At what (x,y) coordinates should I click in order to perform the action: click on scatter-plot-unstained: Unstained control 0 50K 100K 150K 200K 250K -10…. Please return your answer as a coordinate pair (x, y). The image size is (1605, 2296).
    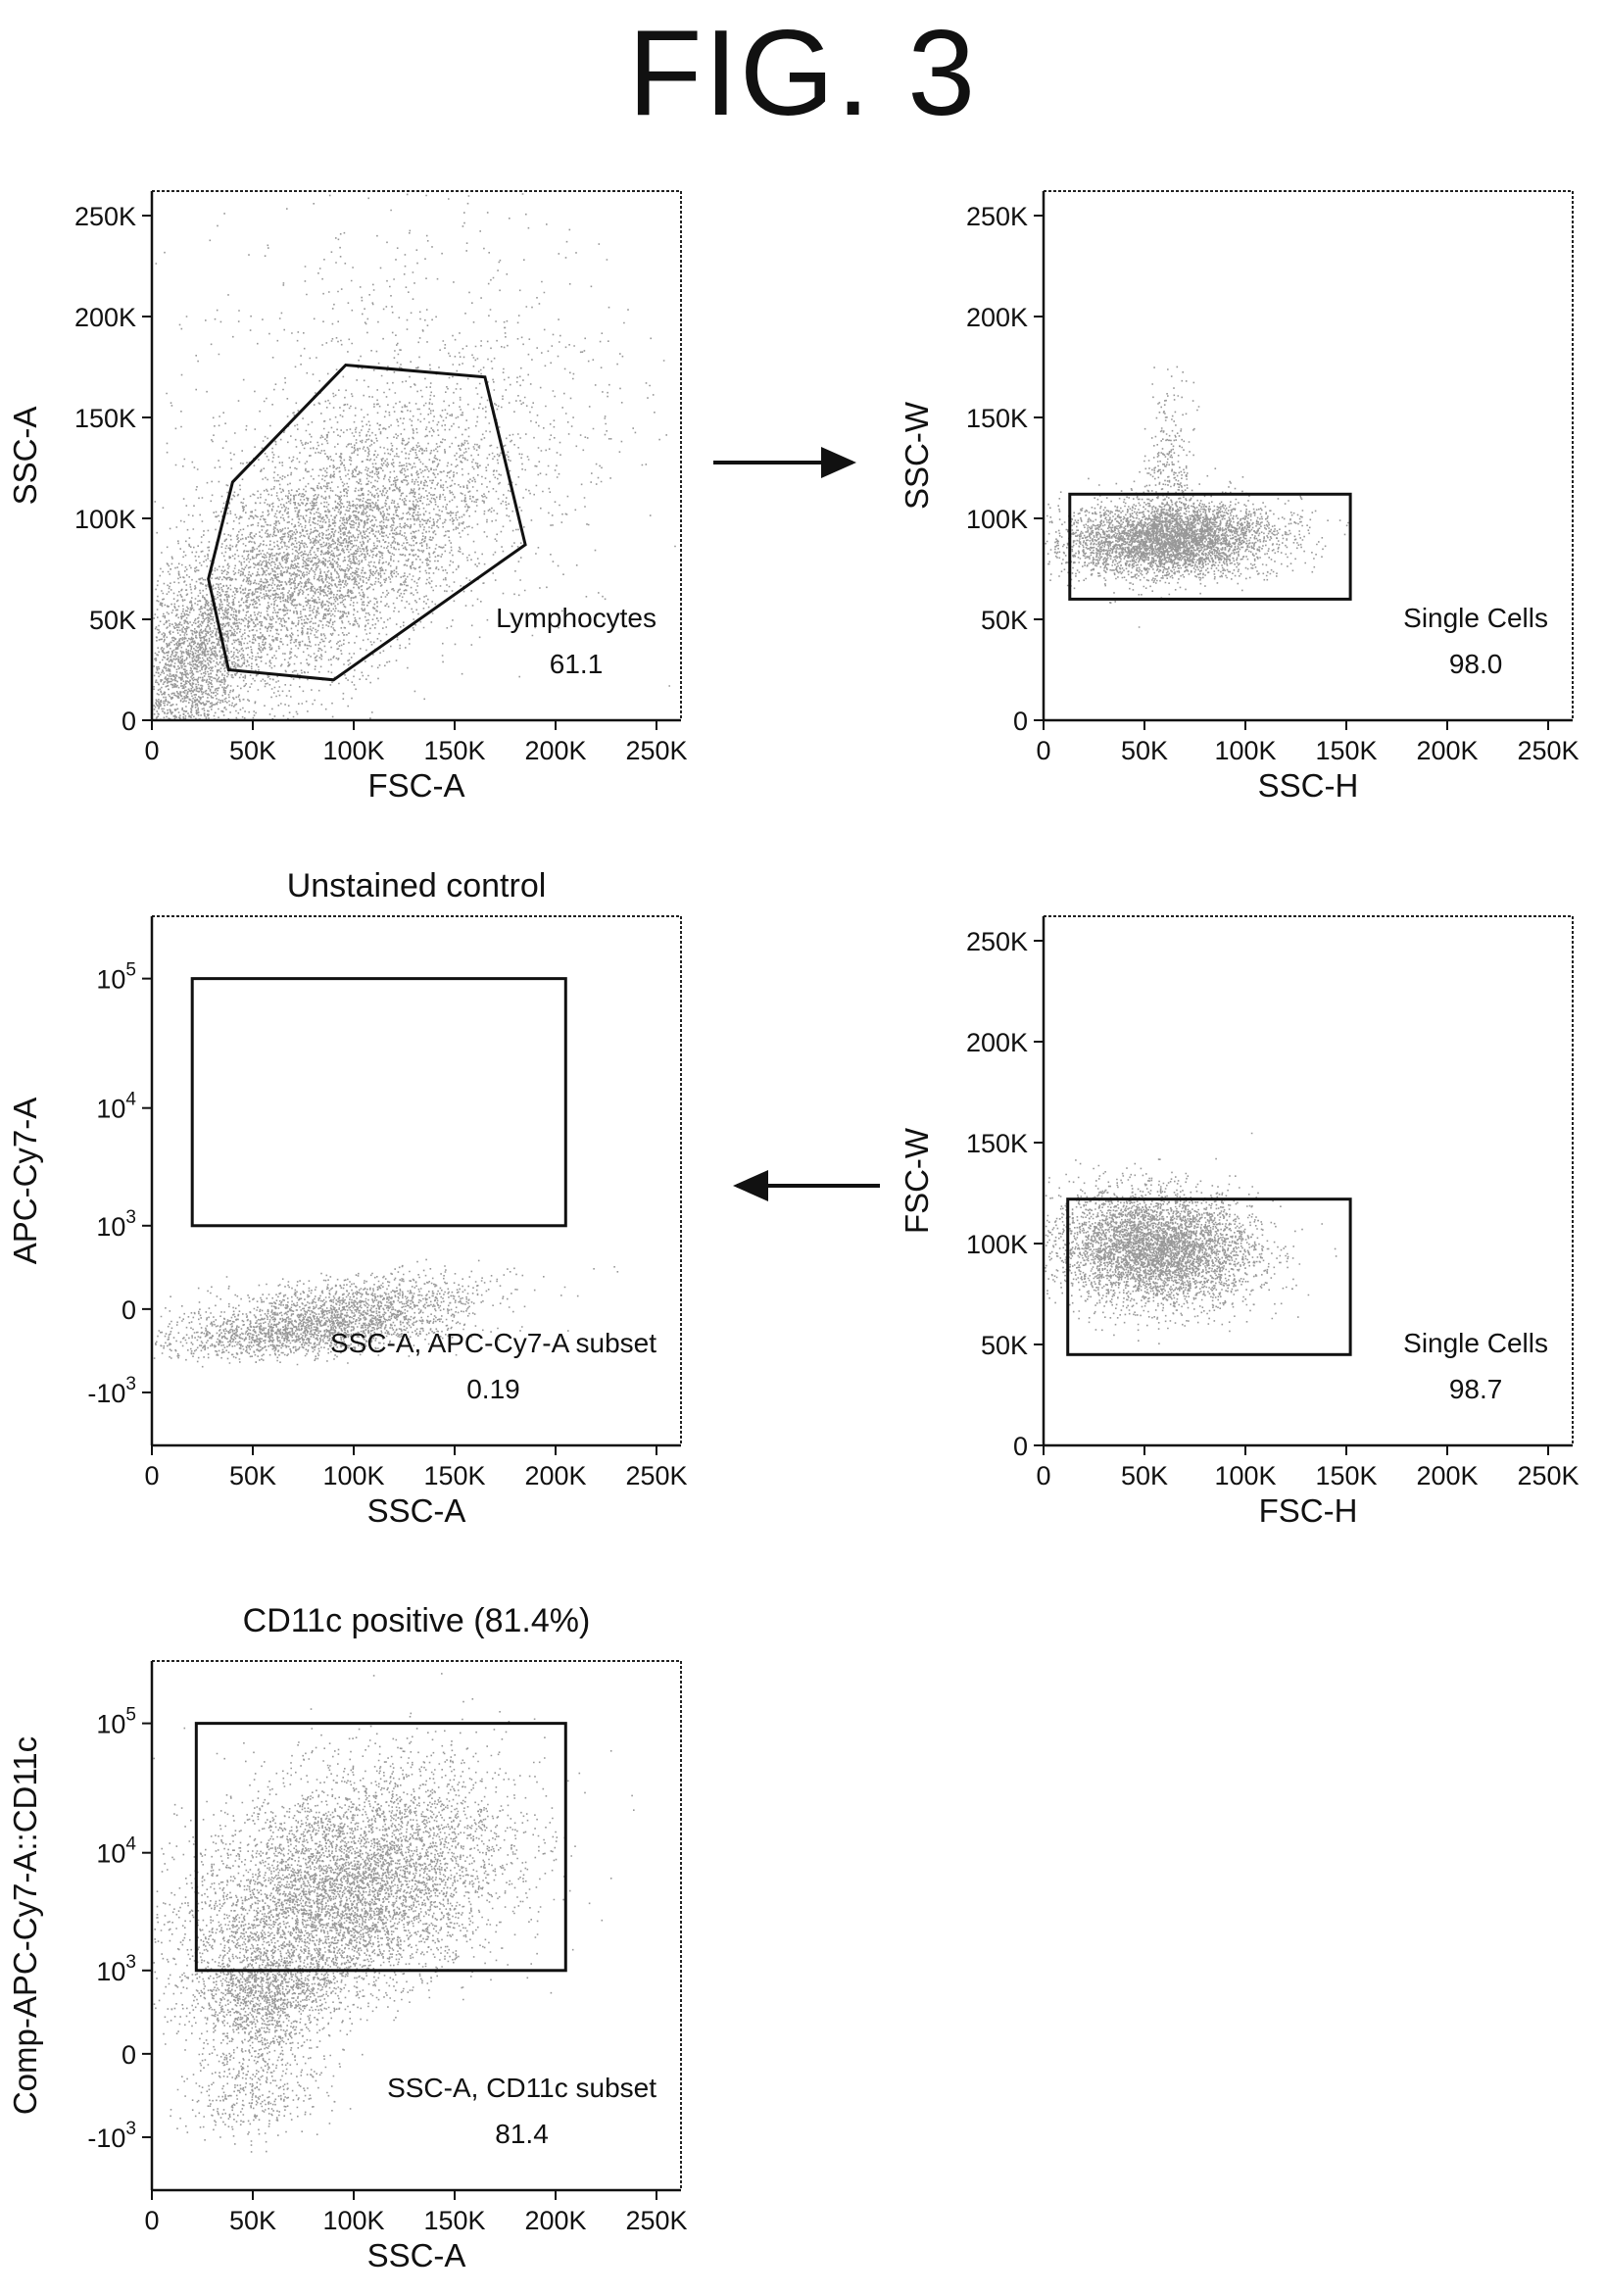
    Looking at the image, I should click on (347, 1198).